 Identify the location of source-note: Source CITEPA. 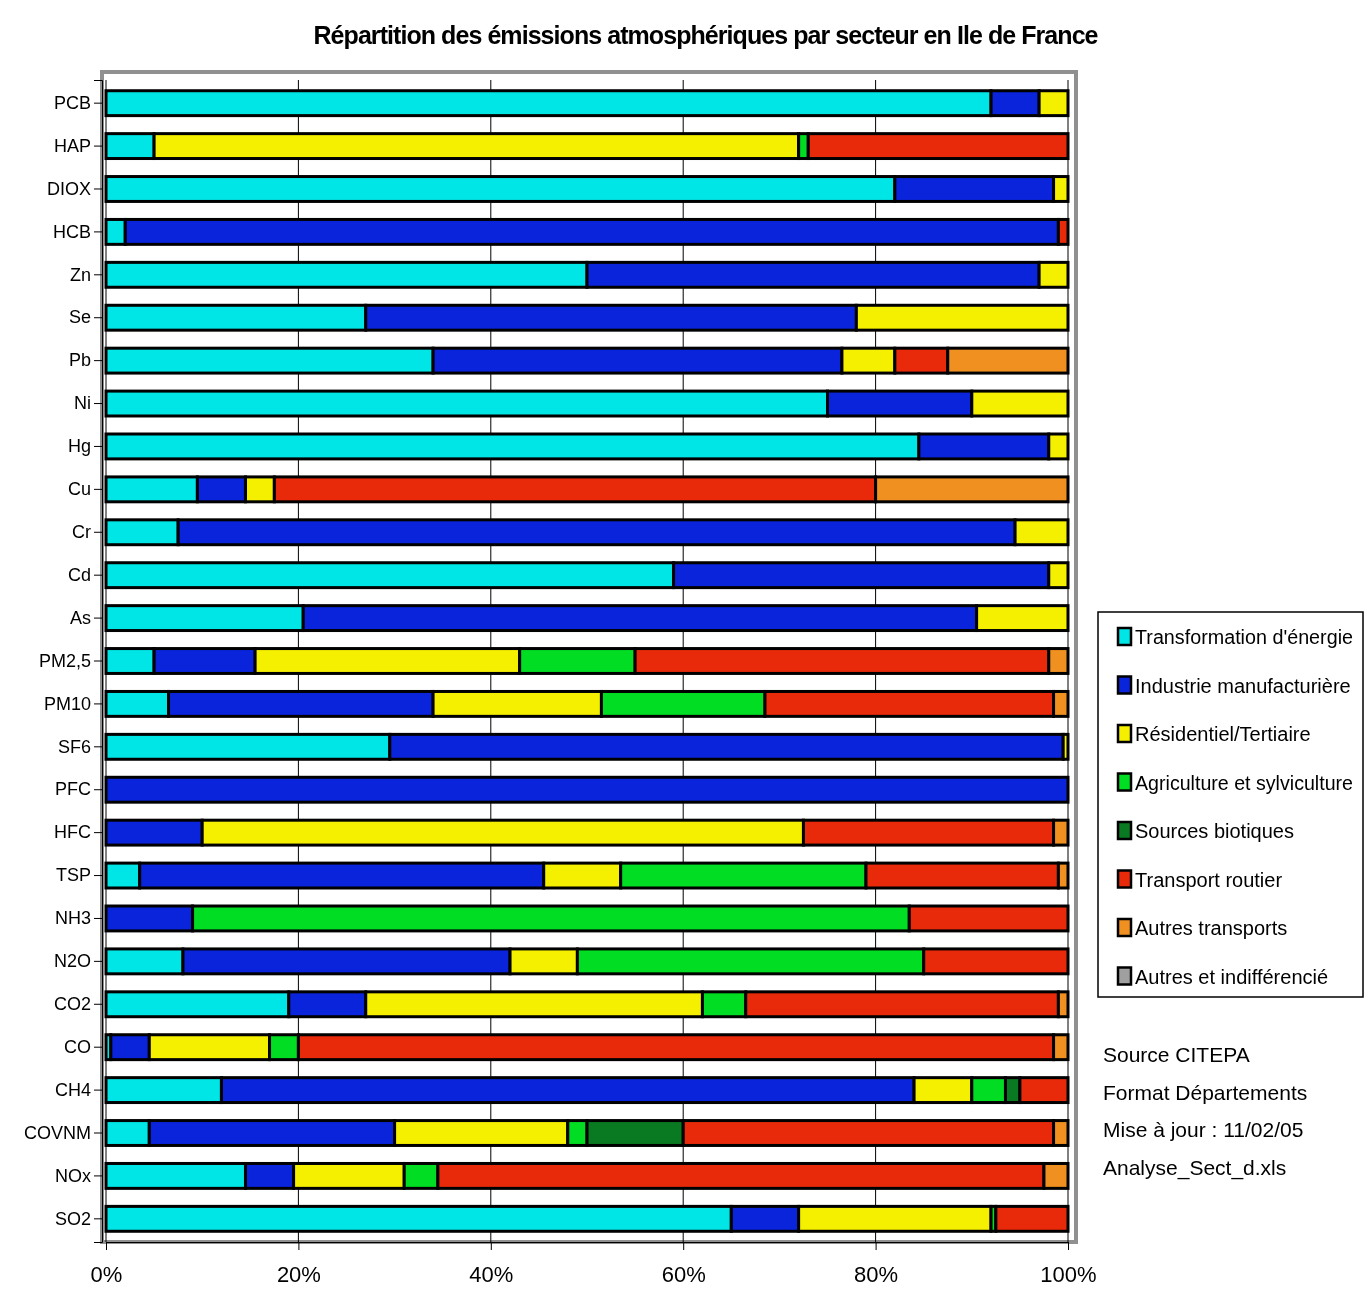
(1176, 1054).